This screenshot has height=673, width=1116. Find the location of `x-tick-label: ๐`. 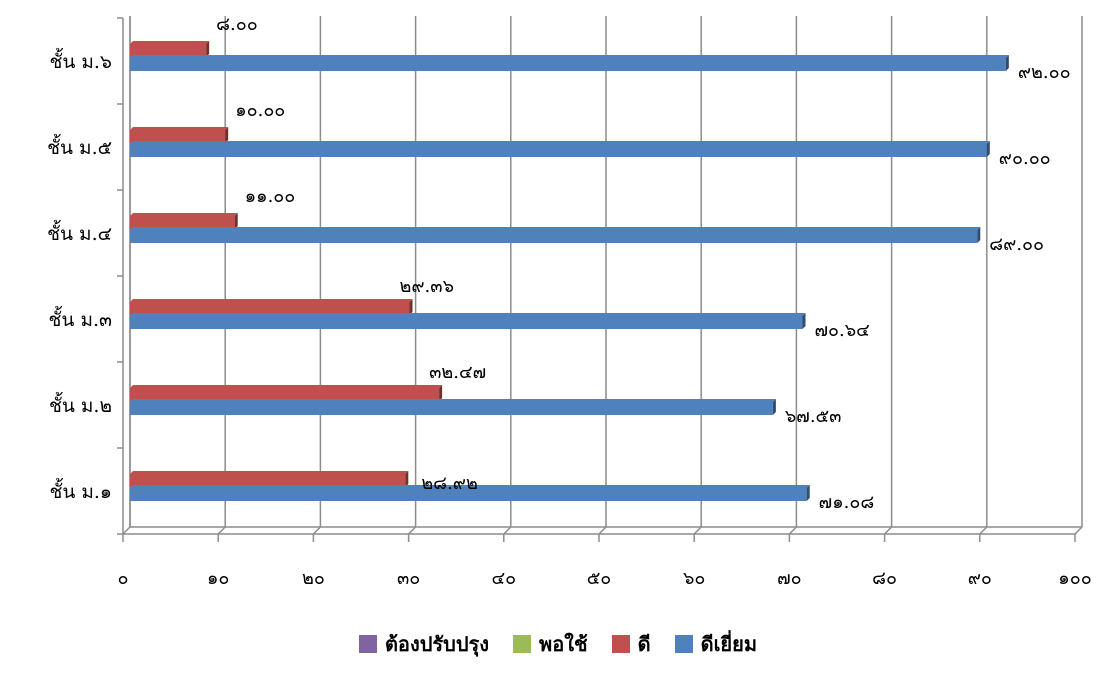

x-tick-label: ๐ is located at coordinates (123, 578).